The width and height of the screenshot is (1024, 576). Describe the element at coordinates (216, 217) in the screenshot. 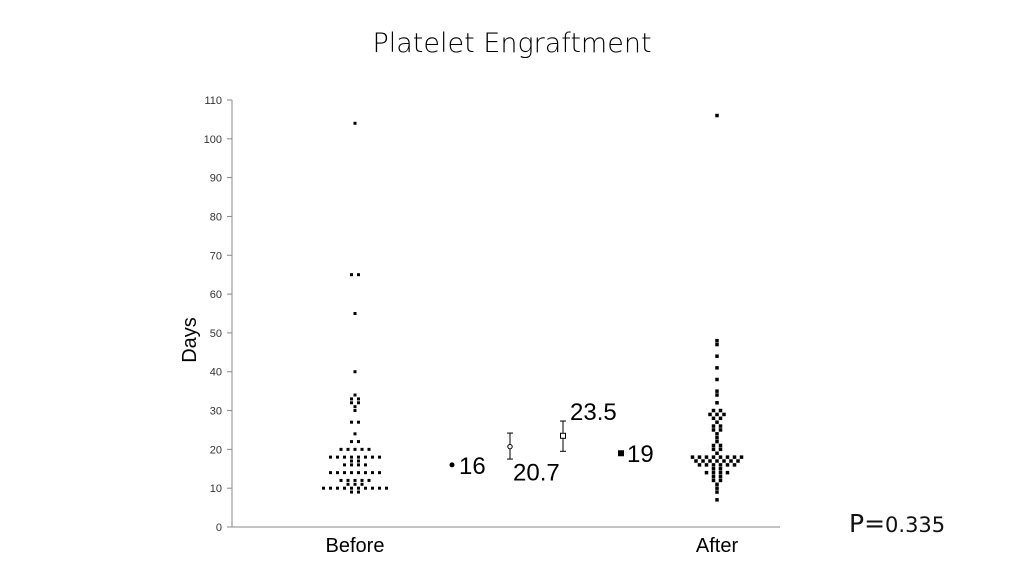

I see `y-tick-label: 80` at that location.